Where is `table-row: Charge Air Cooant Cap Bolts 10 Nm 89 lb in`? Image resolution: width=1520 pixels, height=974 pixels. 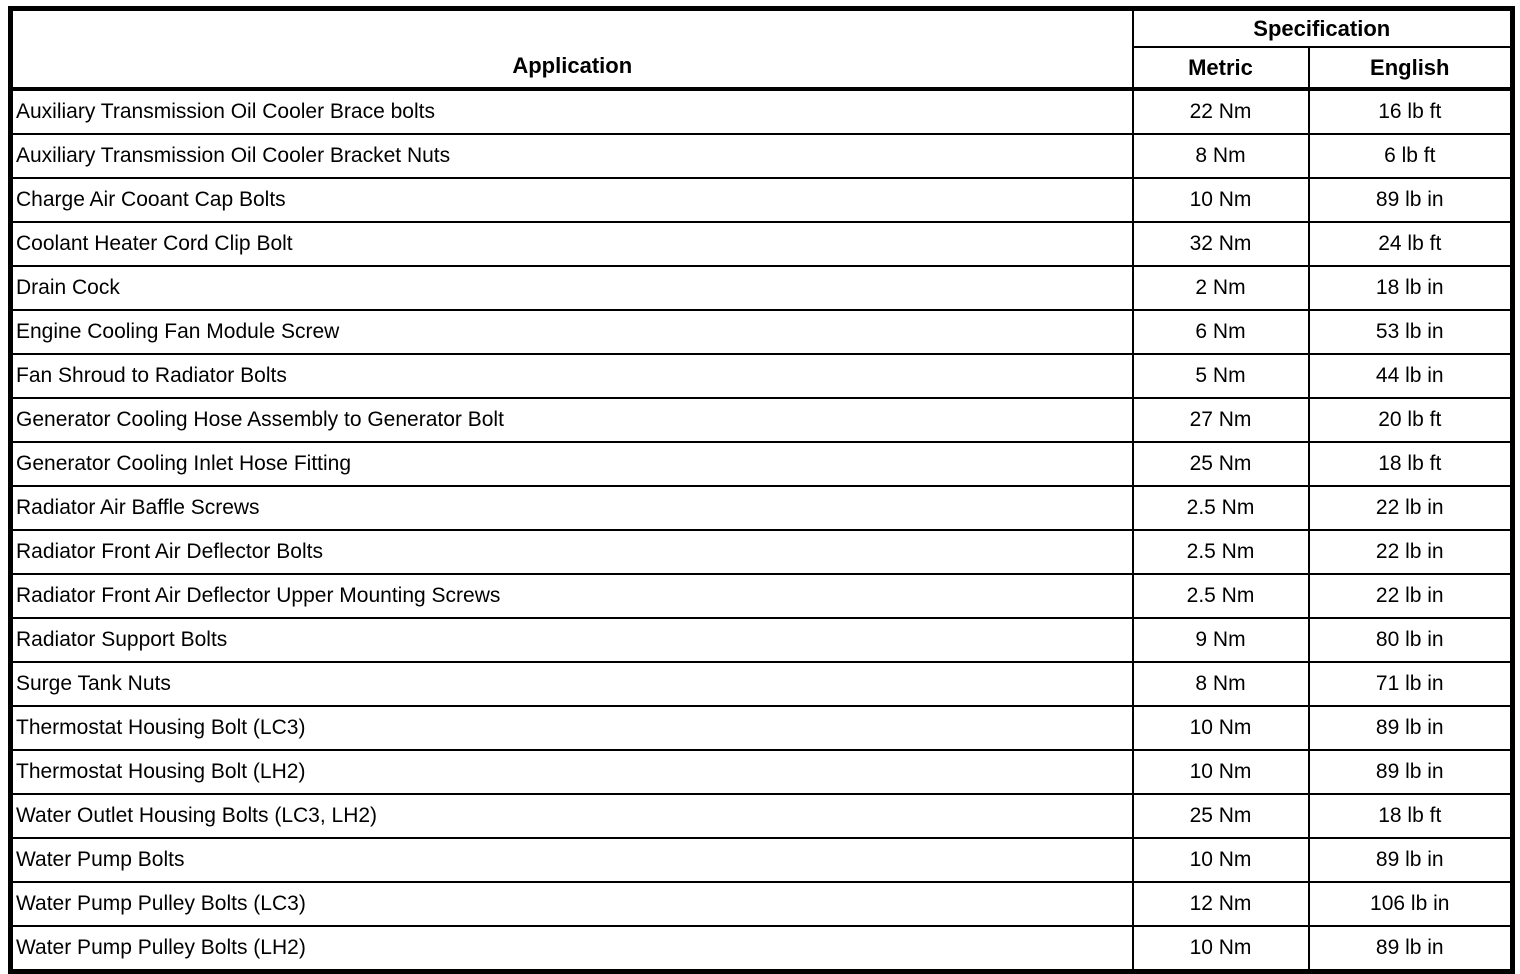
table-row: Charge Air Cooant Cap Bolts 10 Nm 89 lb in is located at coordinates (761, 200).